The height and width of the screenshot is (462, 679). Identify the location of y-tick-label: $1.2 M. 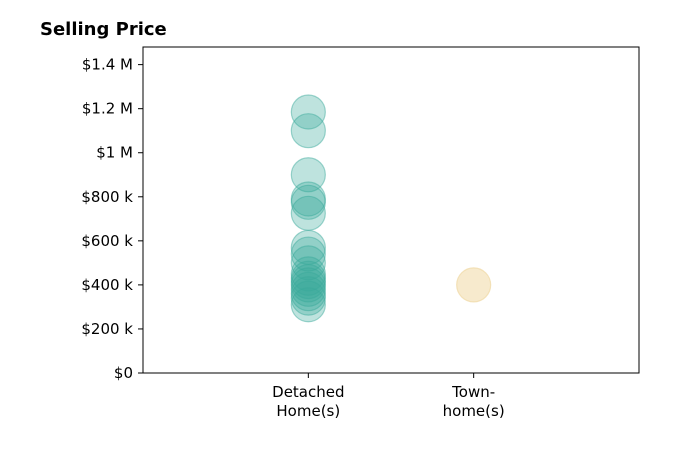
(107, 109).